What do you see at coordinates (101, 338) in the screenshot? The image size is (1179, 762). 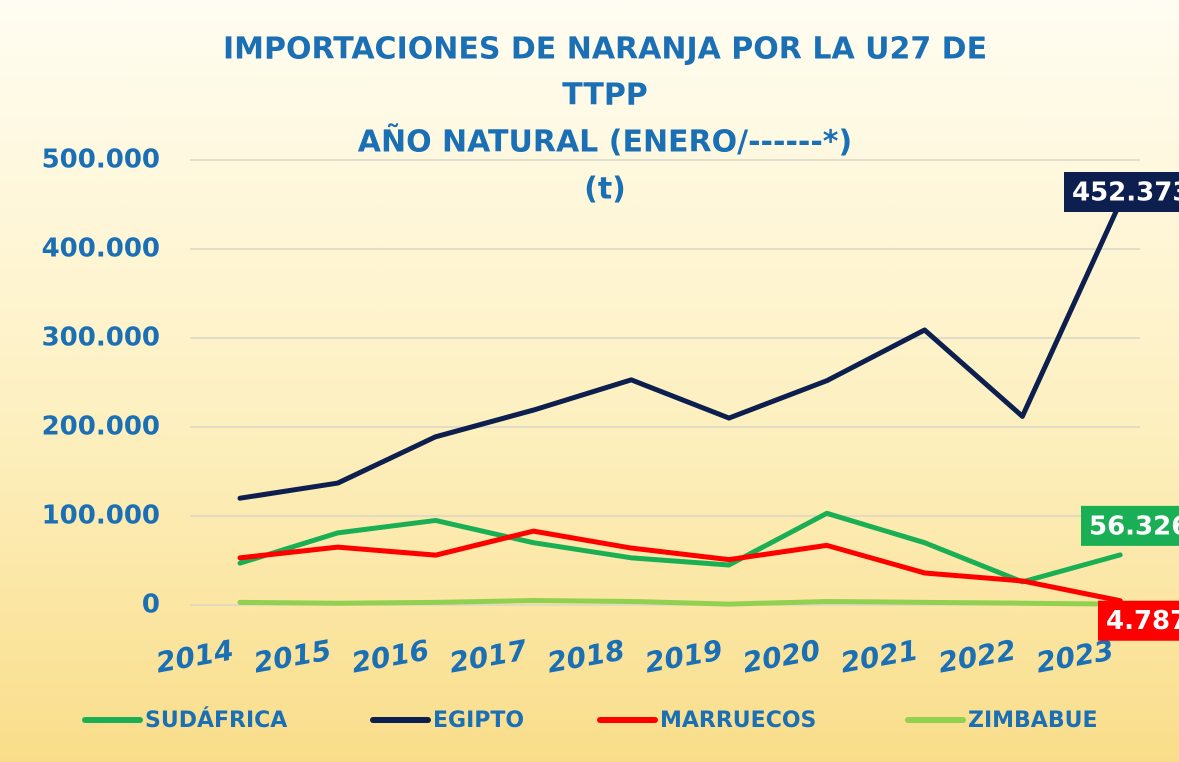 I see `y-tick-label: 300.000` at bounding box center [101, 338].